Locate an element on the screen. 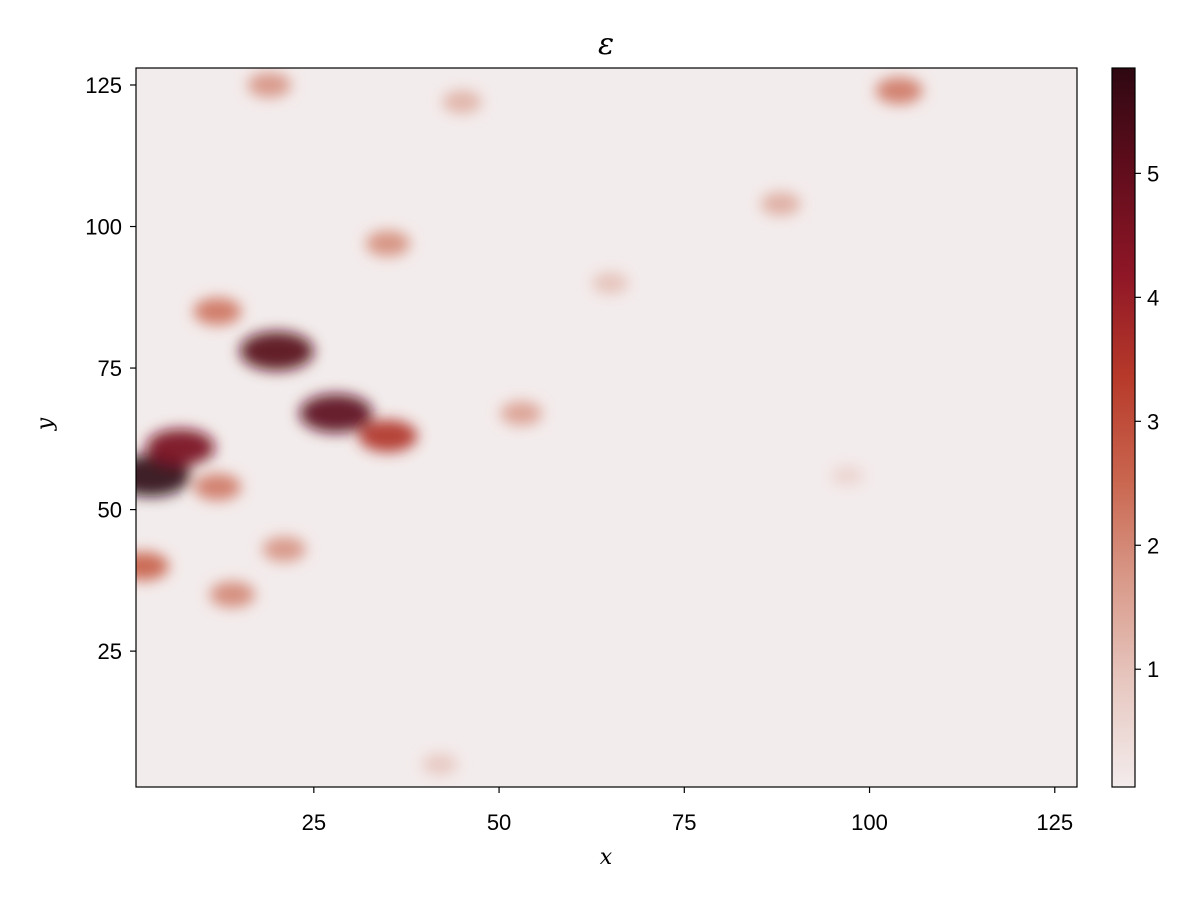 The image size is (1200, 900). x-tick-label: 25 is located at coordinates (314, 822).